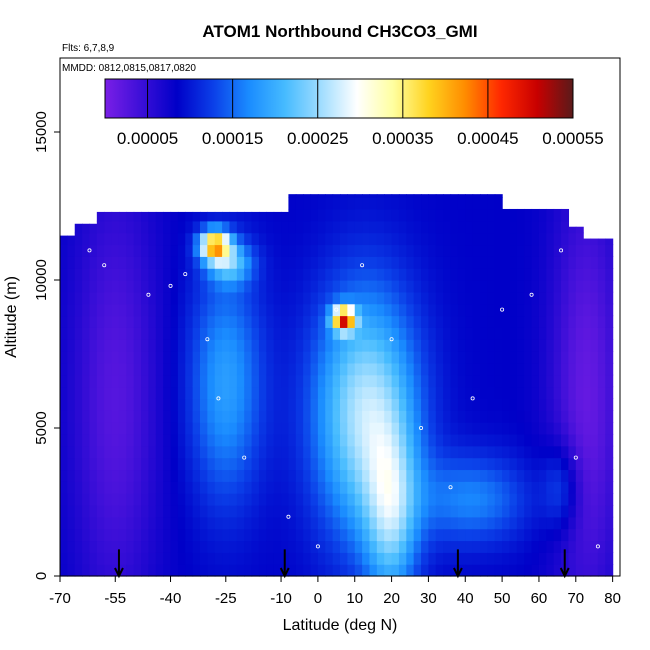 The width and height of the screenshot is (650, 650). I want to click on dates-label: MMDD: 0812,0815,0817,0820, so click(129, 68).